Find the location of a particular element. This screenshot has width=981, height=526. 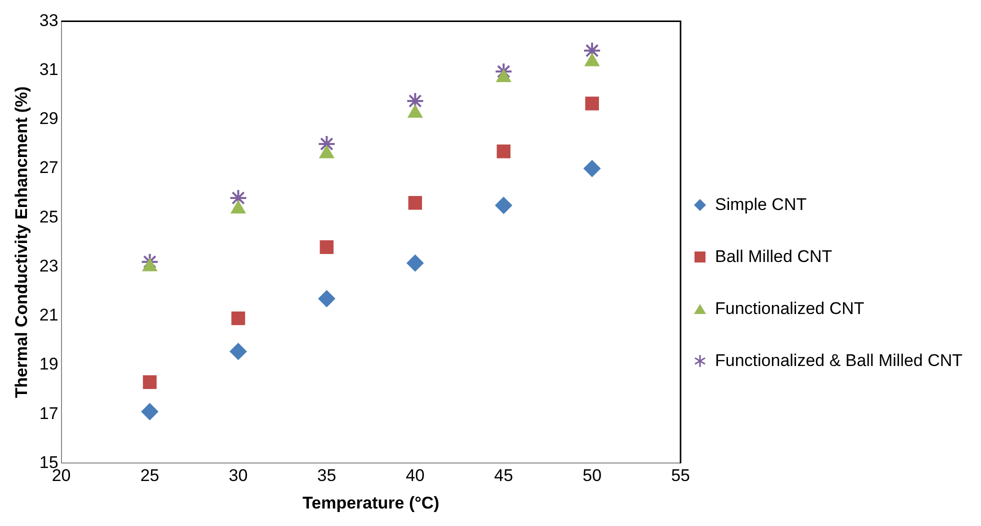

x-tick-label: 45 is located at coordinates (504, 476).